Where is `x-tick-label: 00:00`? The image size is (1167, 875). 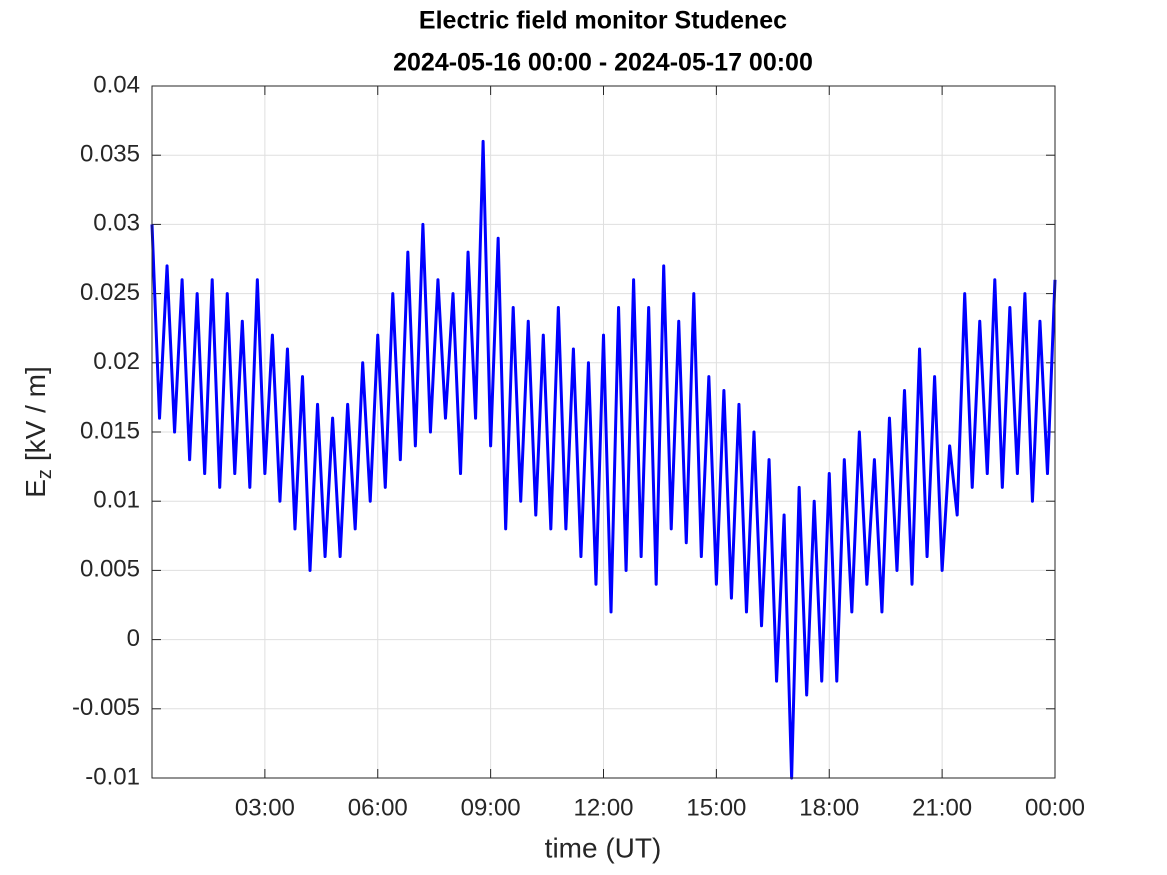 x-tick-label: 00:00 is located at coordinates (1055, 807).